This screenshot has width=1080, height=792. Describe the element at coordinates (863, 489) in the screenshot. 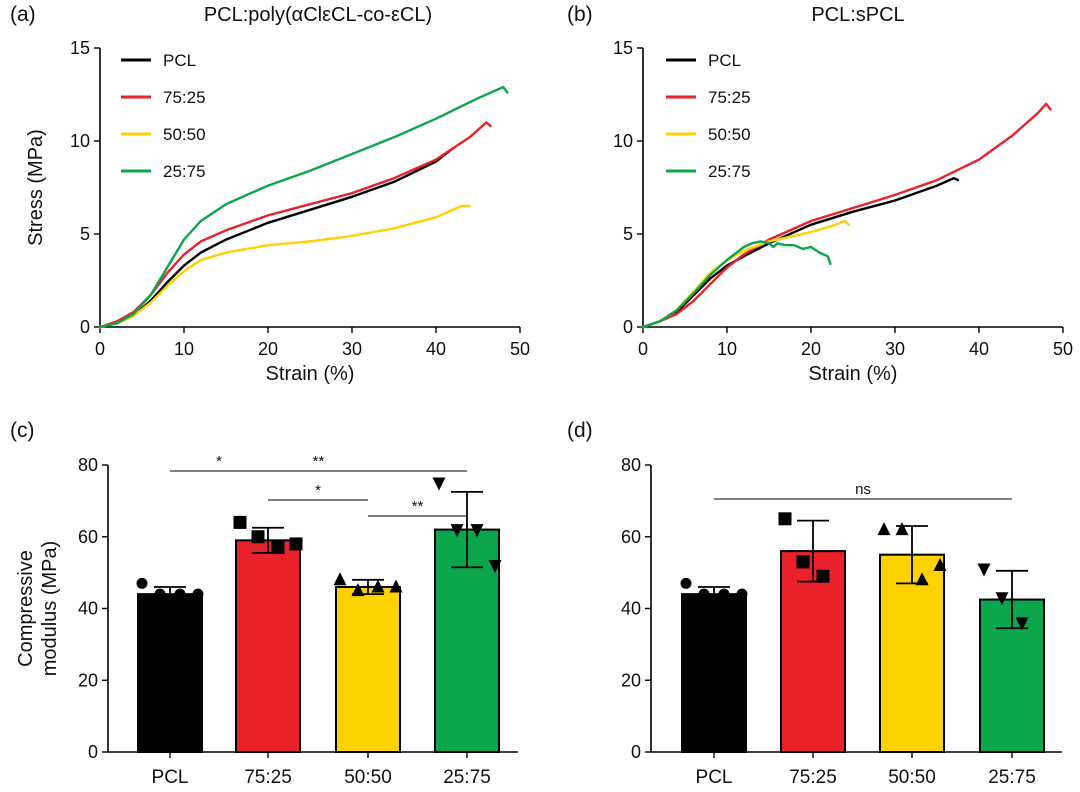

I see `significance-label: ns` at that location.